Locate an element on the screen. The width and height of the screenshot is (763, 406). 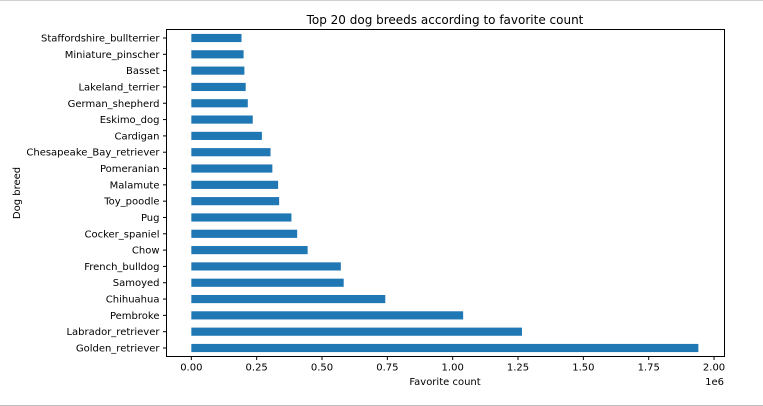
y-tick-label: Labrador_retriever is located at coordinates (113, 332).